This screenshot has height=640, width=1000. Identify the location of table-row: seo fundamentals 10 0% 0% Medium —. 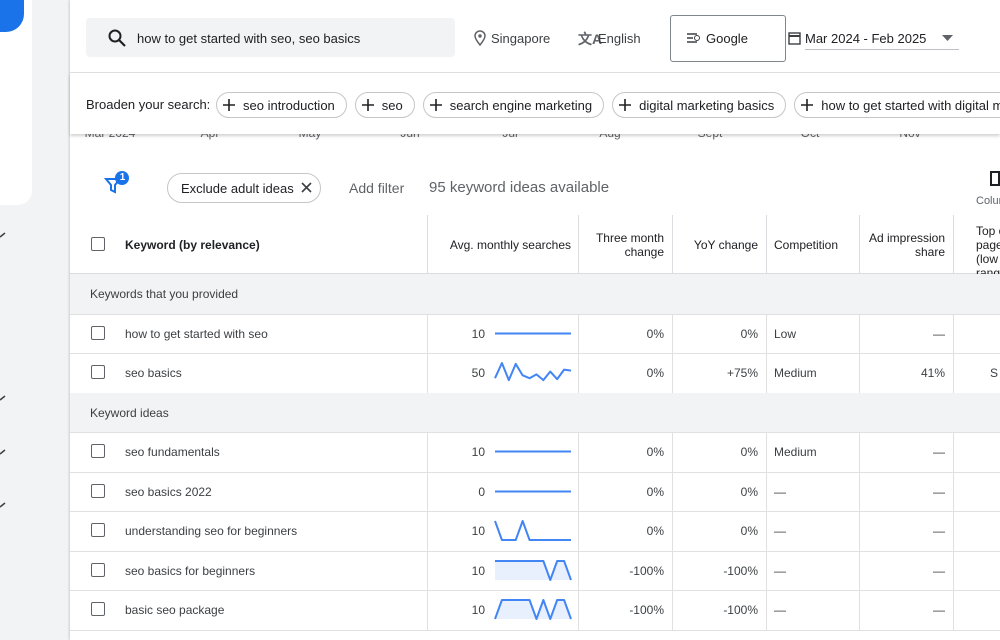
(535, 452).